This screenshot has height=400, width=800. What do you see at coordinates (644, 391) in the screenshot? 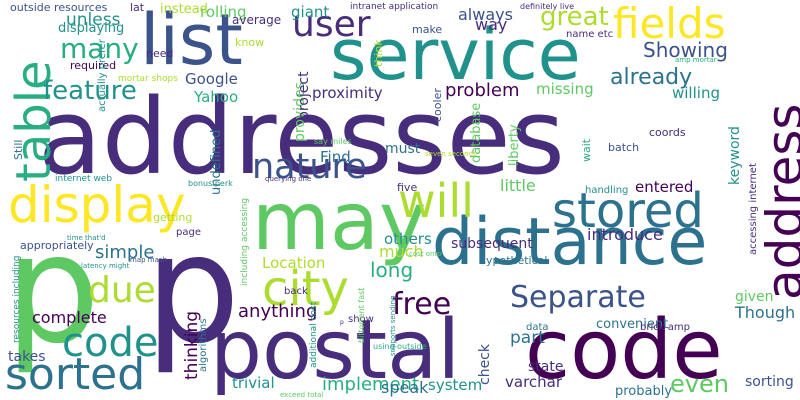
I see `word-probably: probably` at bounding box center [644, 391].